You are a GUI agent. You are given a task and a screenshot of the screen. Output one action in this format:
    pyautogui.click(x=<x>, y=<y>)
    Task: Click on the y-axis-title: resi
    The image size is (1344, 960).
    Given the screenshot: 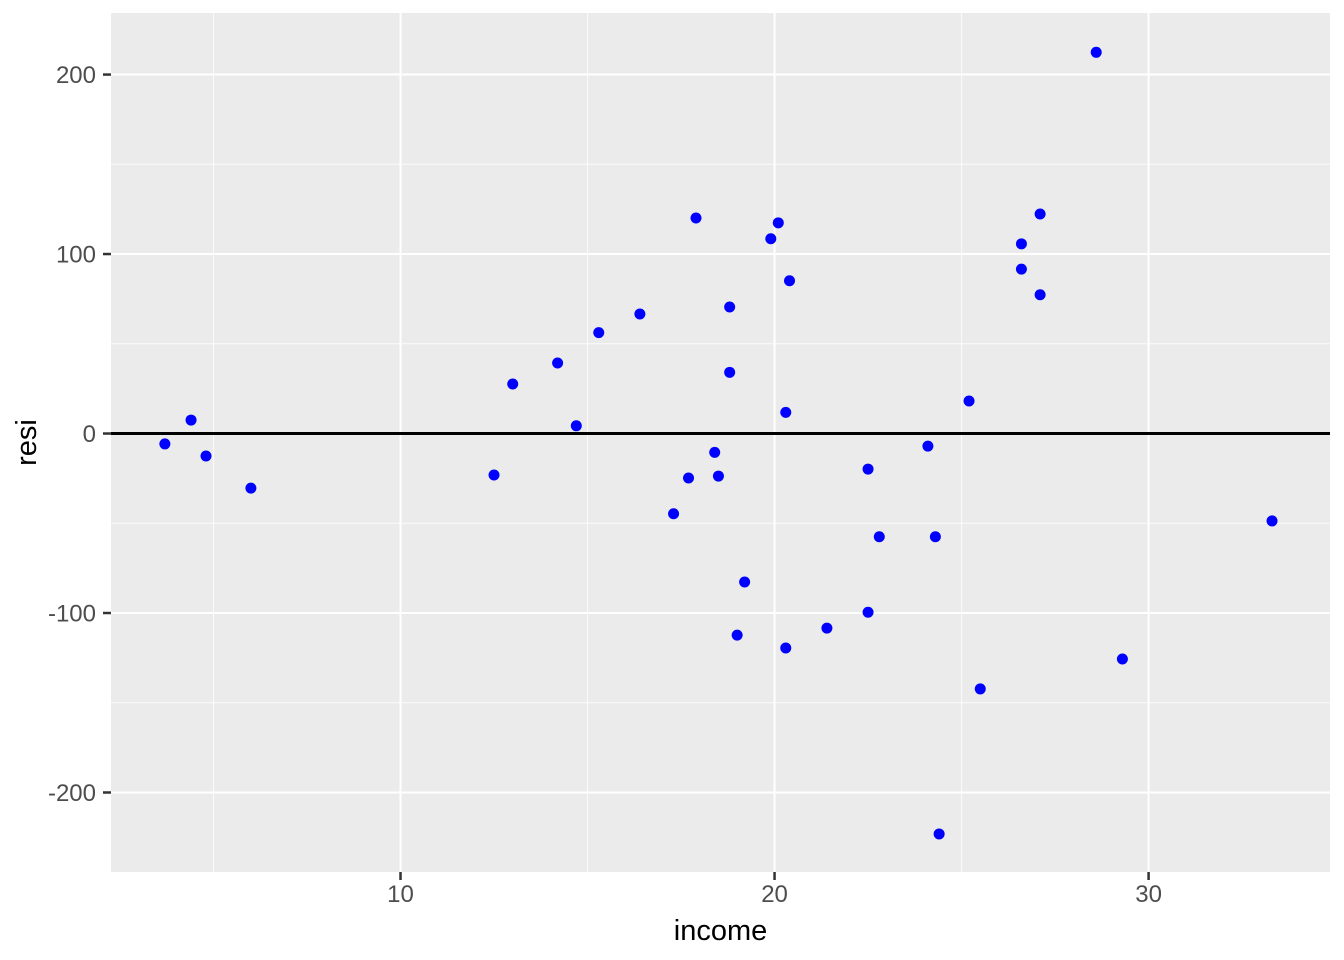 What is the action you would take?
    pyautogui.click(x=27, y=442)
    